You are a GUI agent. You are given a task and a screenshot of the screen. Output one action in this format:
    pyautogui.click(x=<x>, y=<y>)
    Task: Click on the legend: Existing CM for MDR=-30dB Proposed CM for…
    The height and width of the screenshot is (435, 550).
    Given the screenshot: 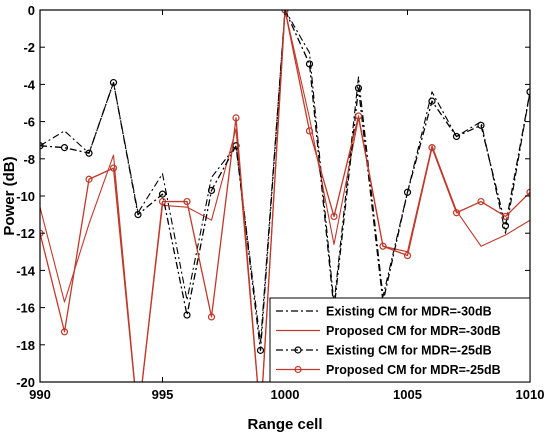 What is the action you would take?
    pyautogui.click(x=400, y=340)
    